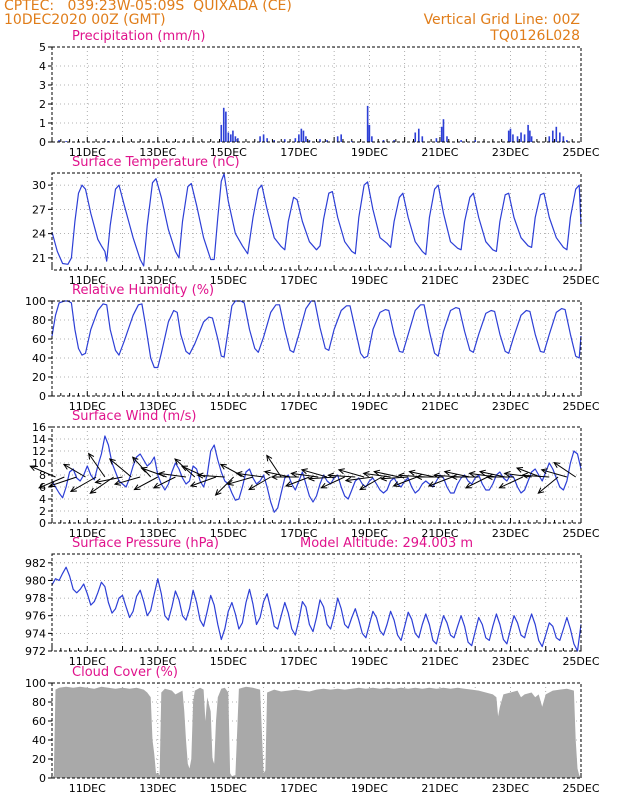 The image size is (618, 800). Describe the element at coordinates (42, 123) in the screenshot. I see `y-tick-label: 1` at that location.